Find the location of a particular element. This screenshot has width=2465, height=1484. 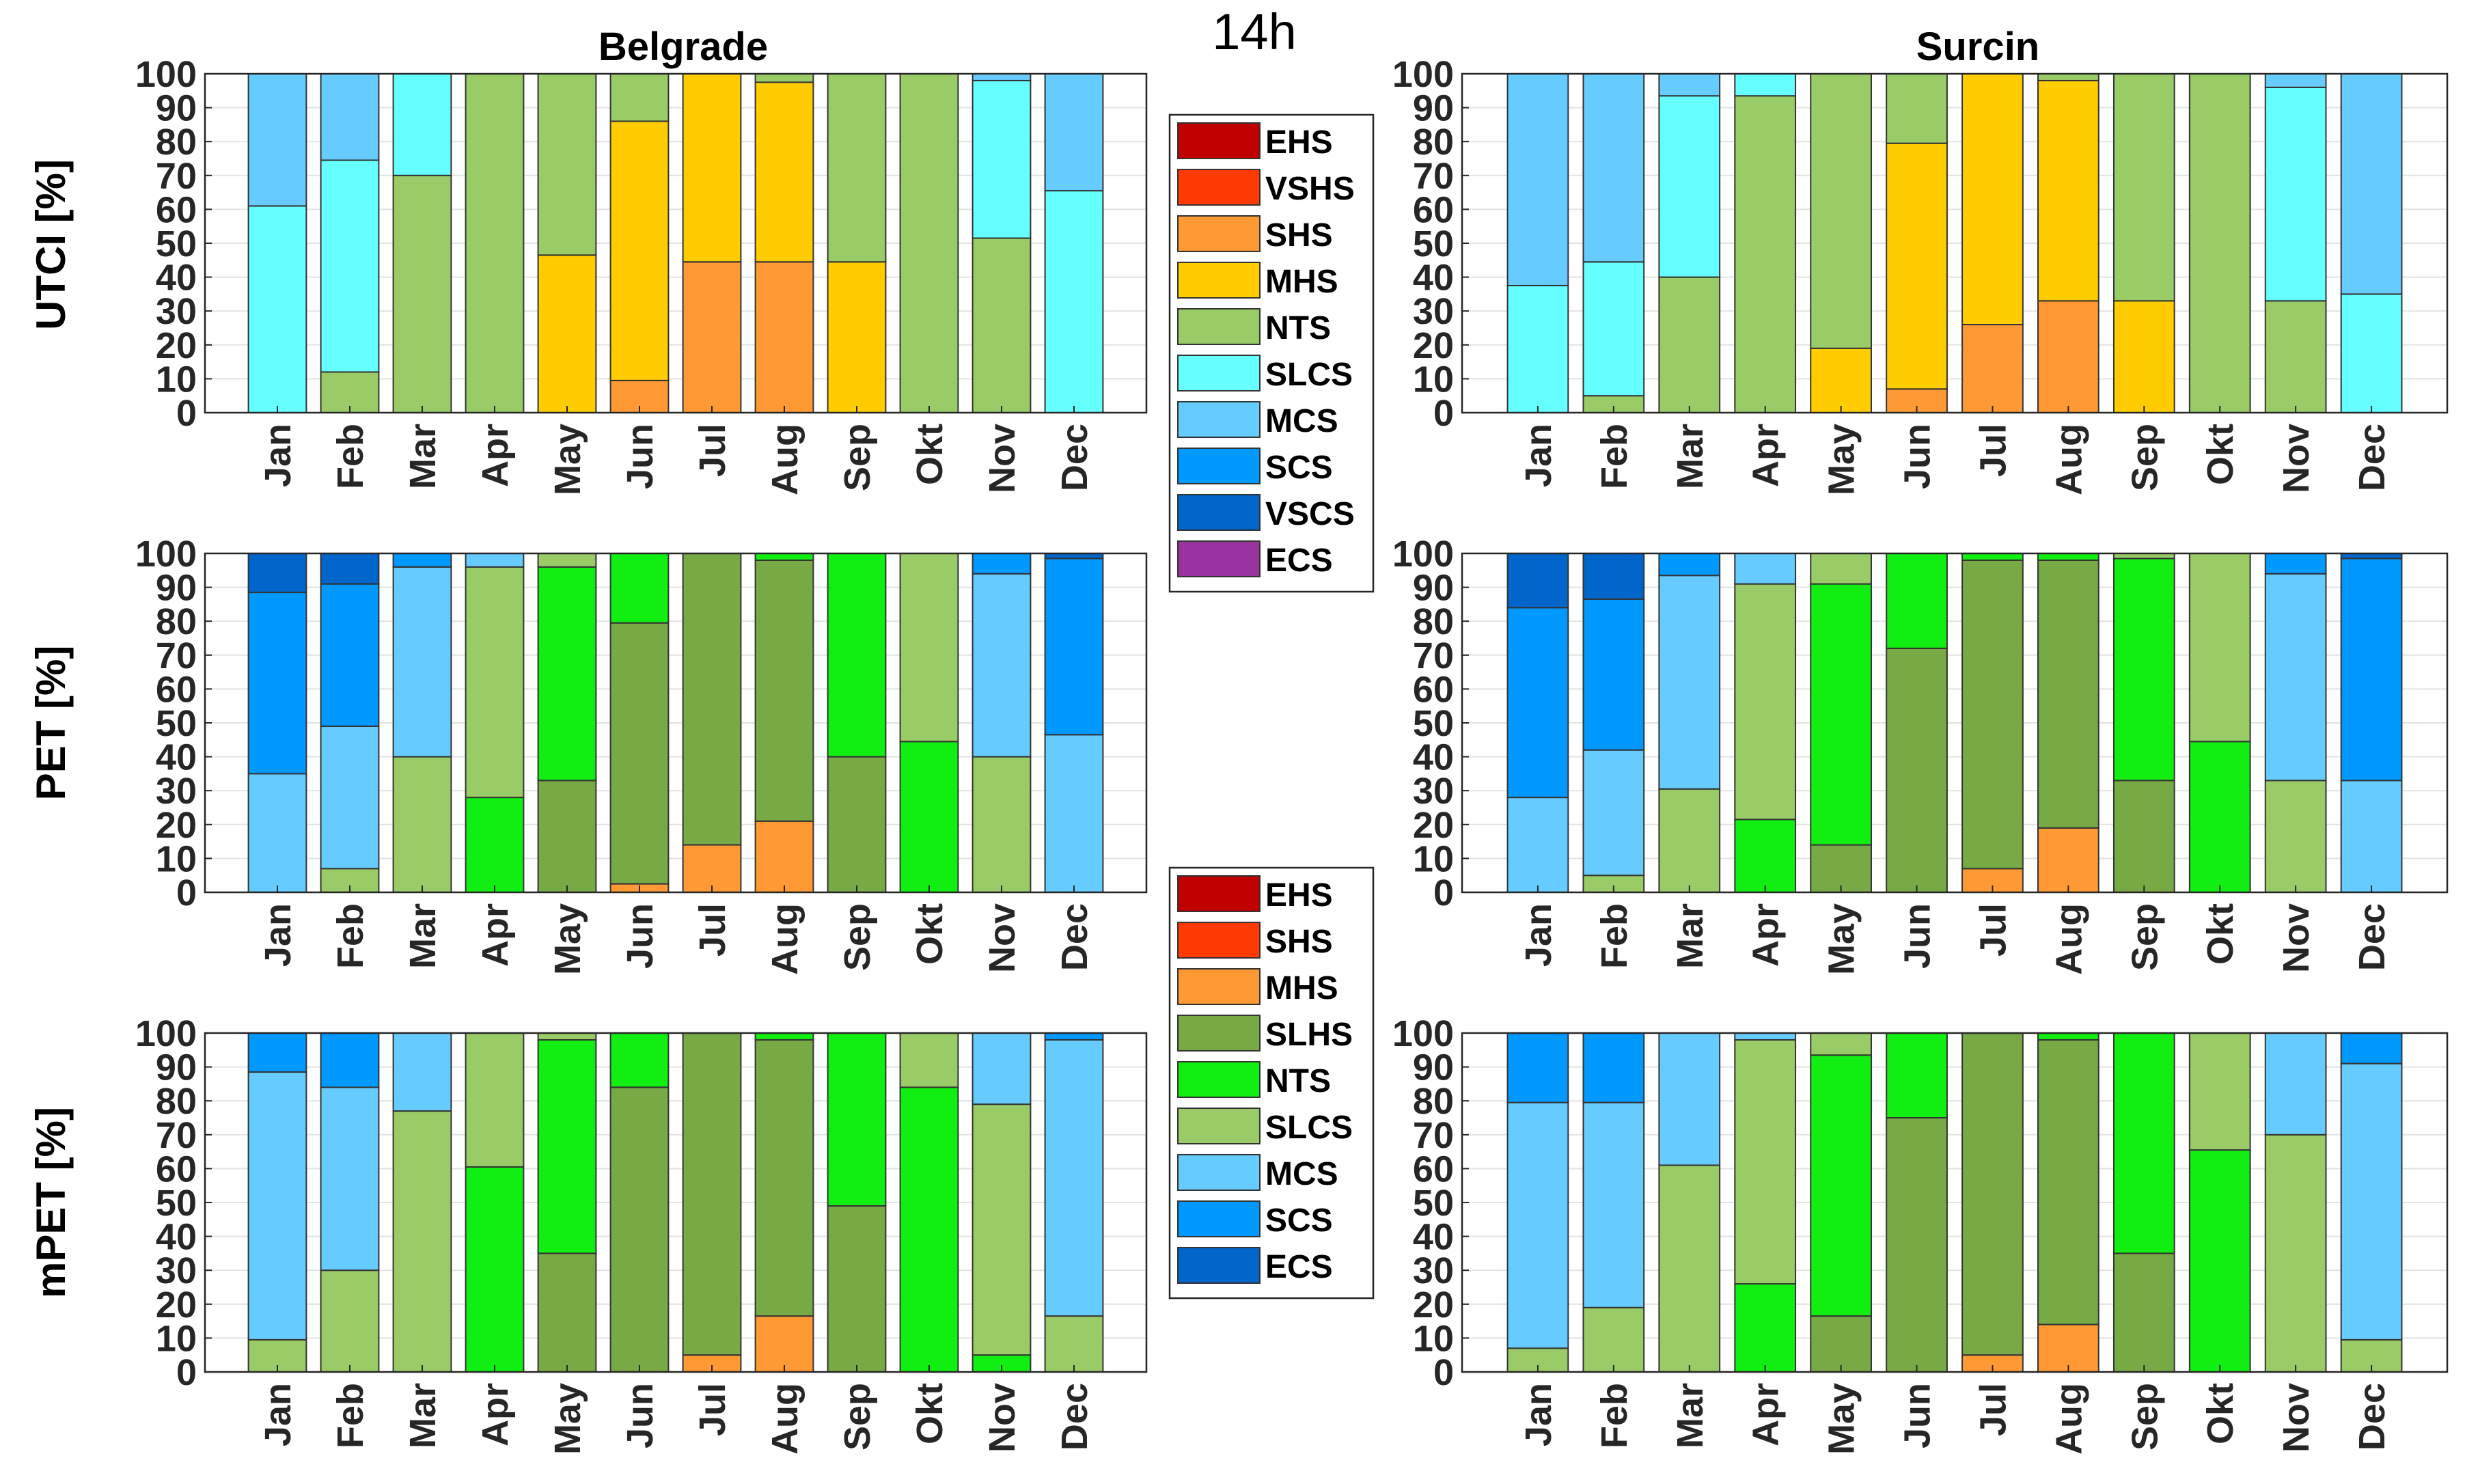

bar-segment-slcs-dec is located at coordinates (1074, 1344).